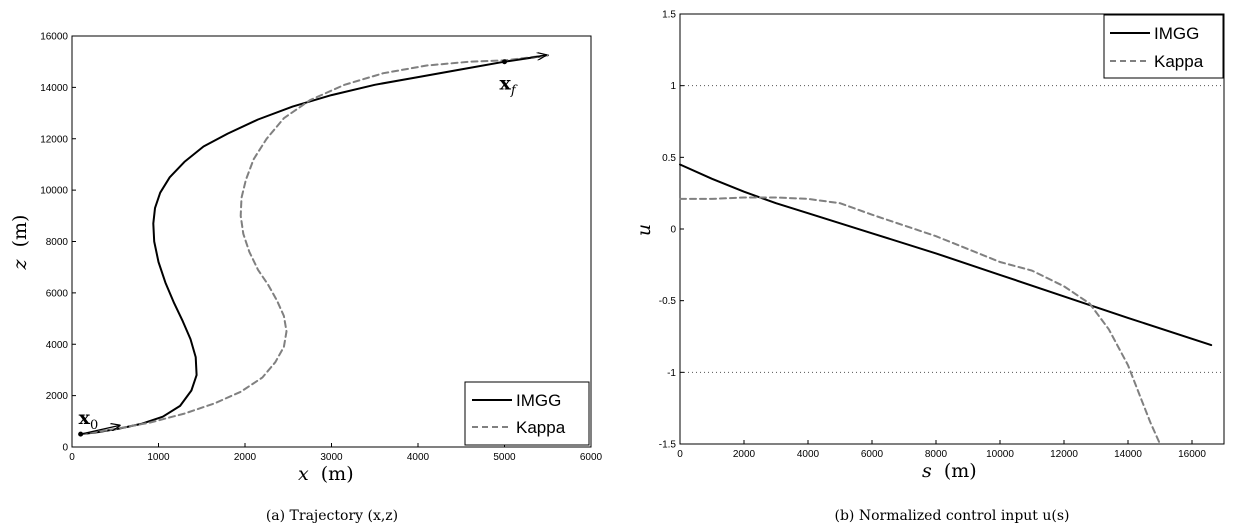 Image resolution: width=1235 pixels, height=529 pixels. I want to click on plot-b-xtick-label: 10000, so click(1000, 454).